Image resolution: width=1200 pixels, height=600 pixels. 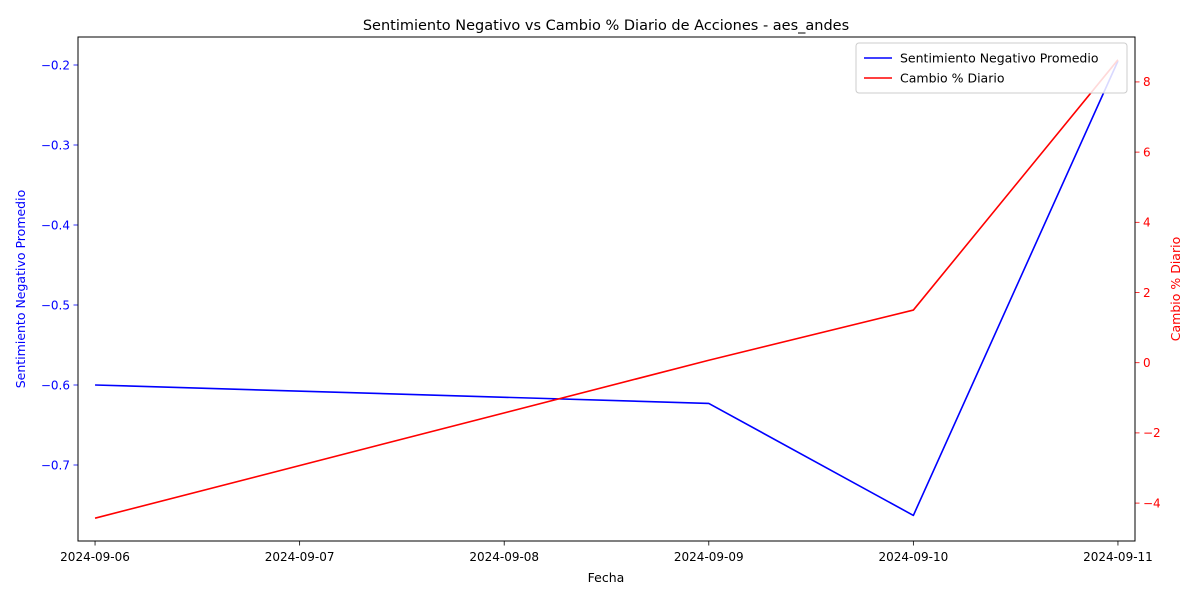 What do you see at coordinates (1118, 557) in the screenshot?
I see `x-tick-label: 2024-09-11` at bounding box center [1118, 557].